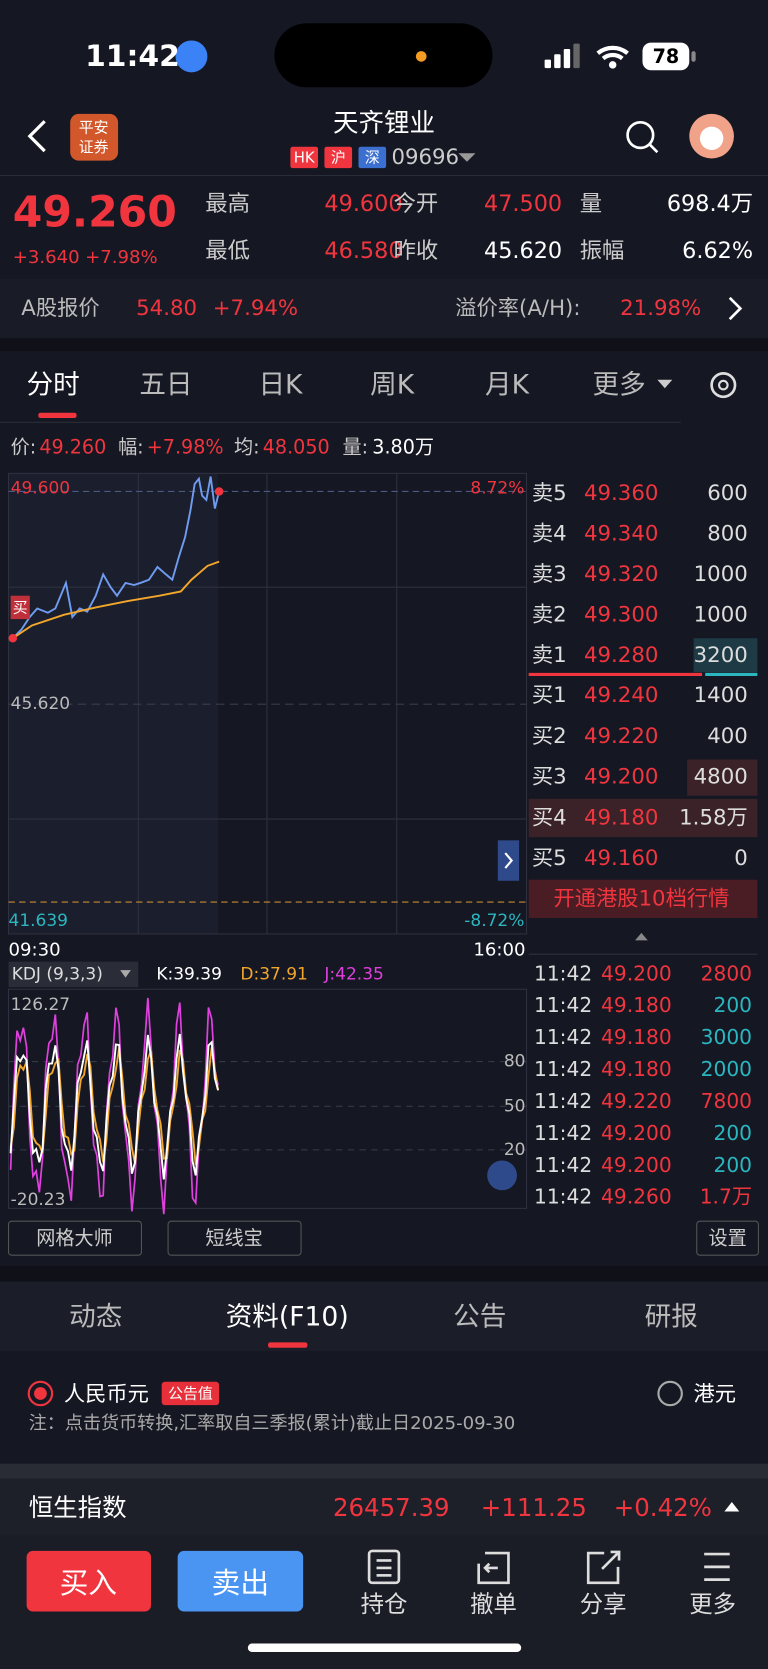 The width and height of the screenshot is (768, 1669). Describe the element at coordinates (711, 138) in the screenshot. I see `avatar-face` at that location.